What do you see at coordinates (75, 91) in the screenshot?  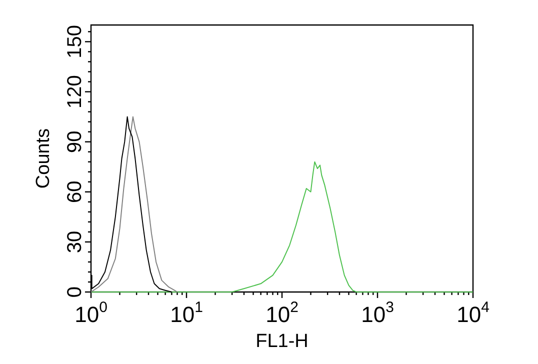 I see `y-tick-label: 120` at bounding box center [75, 91].